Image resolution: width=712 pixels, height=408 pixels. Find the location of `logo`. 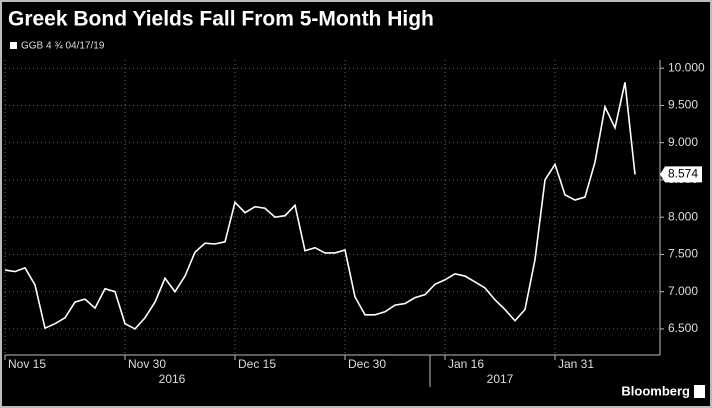

logo is located at coordinates (699, 391).